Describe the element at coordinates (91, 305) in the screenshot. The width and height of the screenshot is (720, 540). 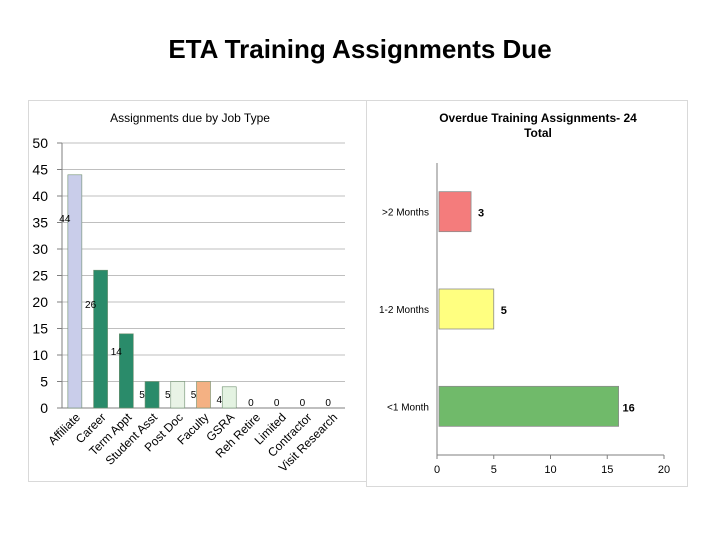
I see `bar-data-label: 26` at that location.